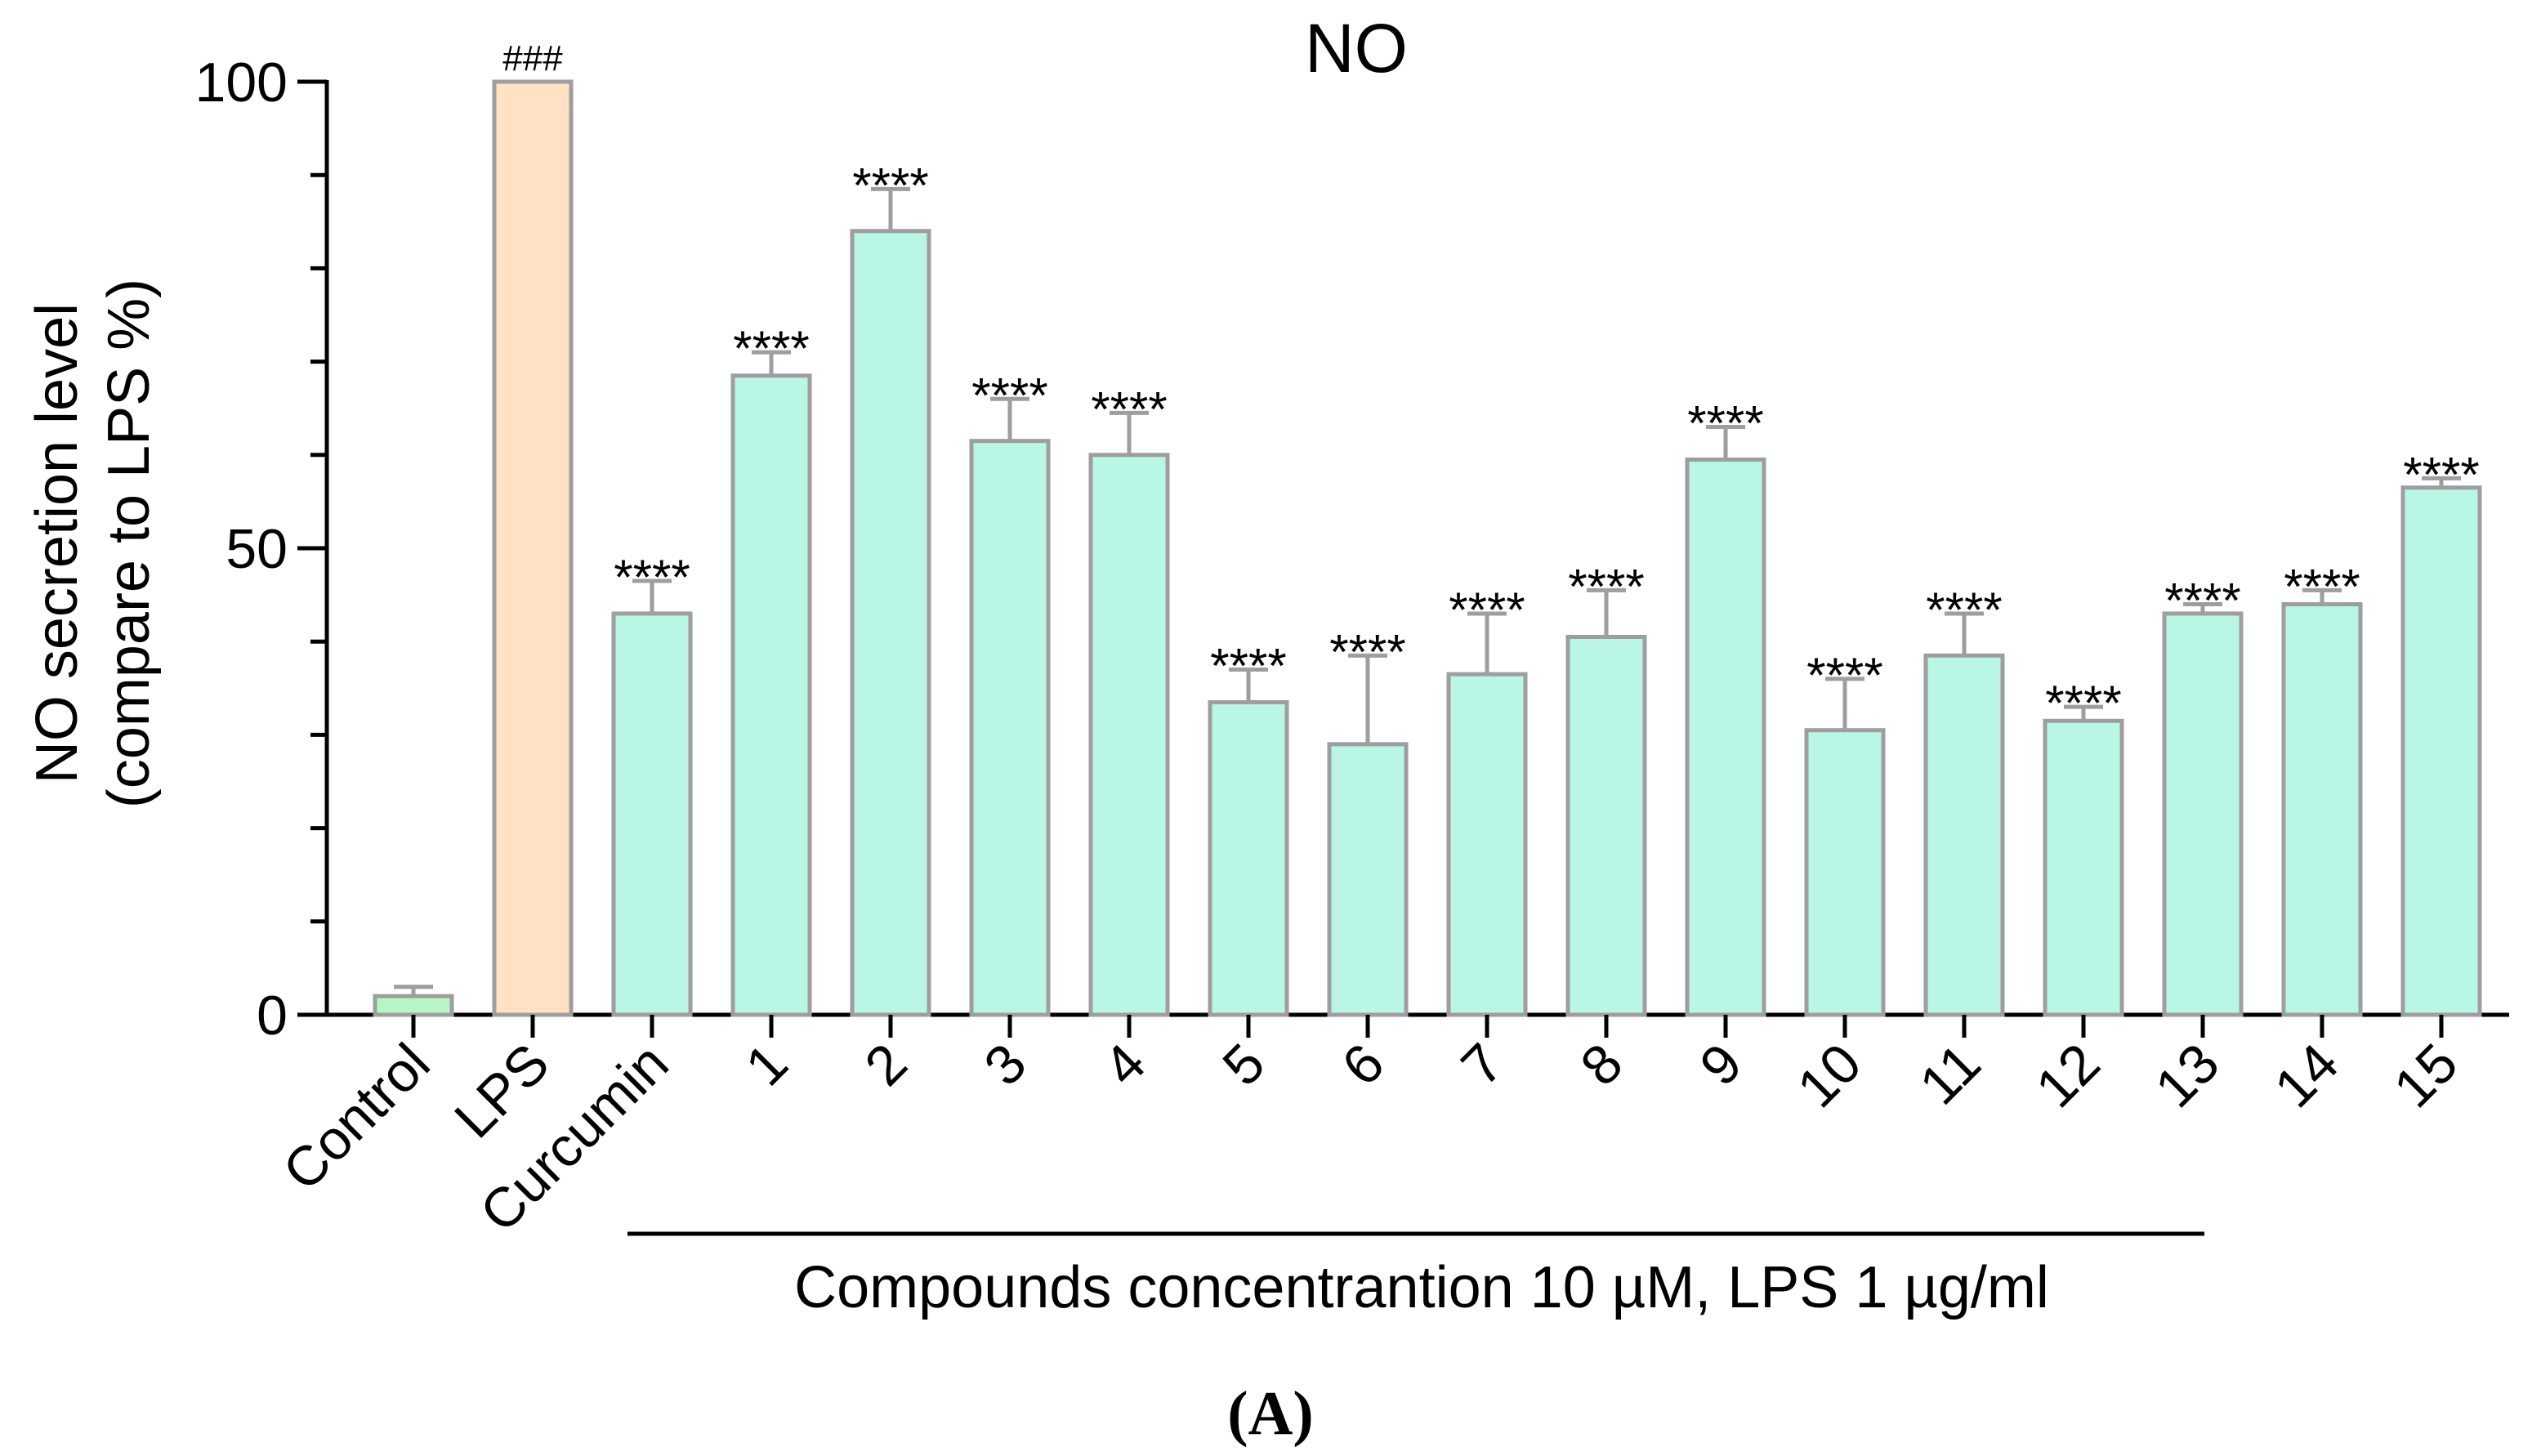  Describe the element at coordinates (533, 548) in the screenshot. I see `bar-LPS` at that location.